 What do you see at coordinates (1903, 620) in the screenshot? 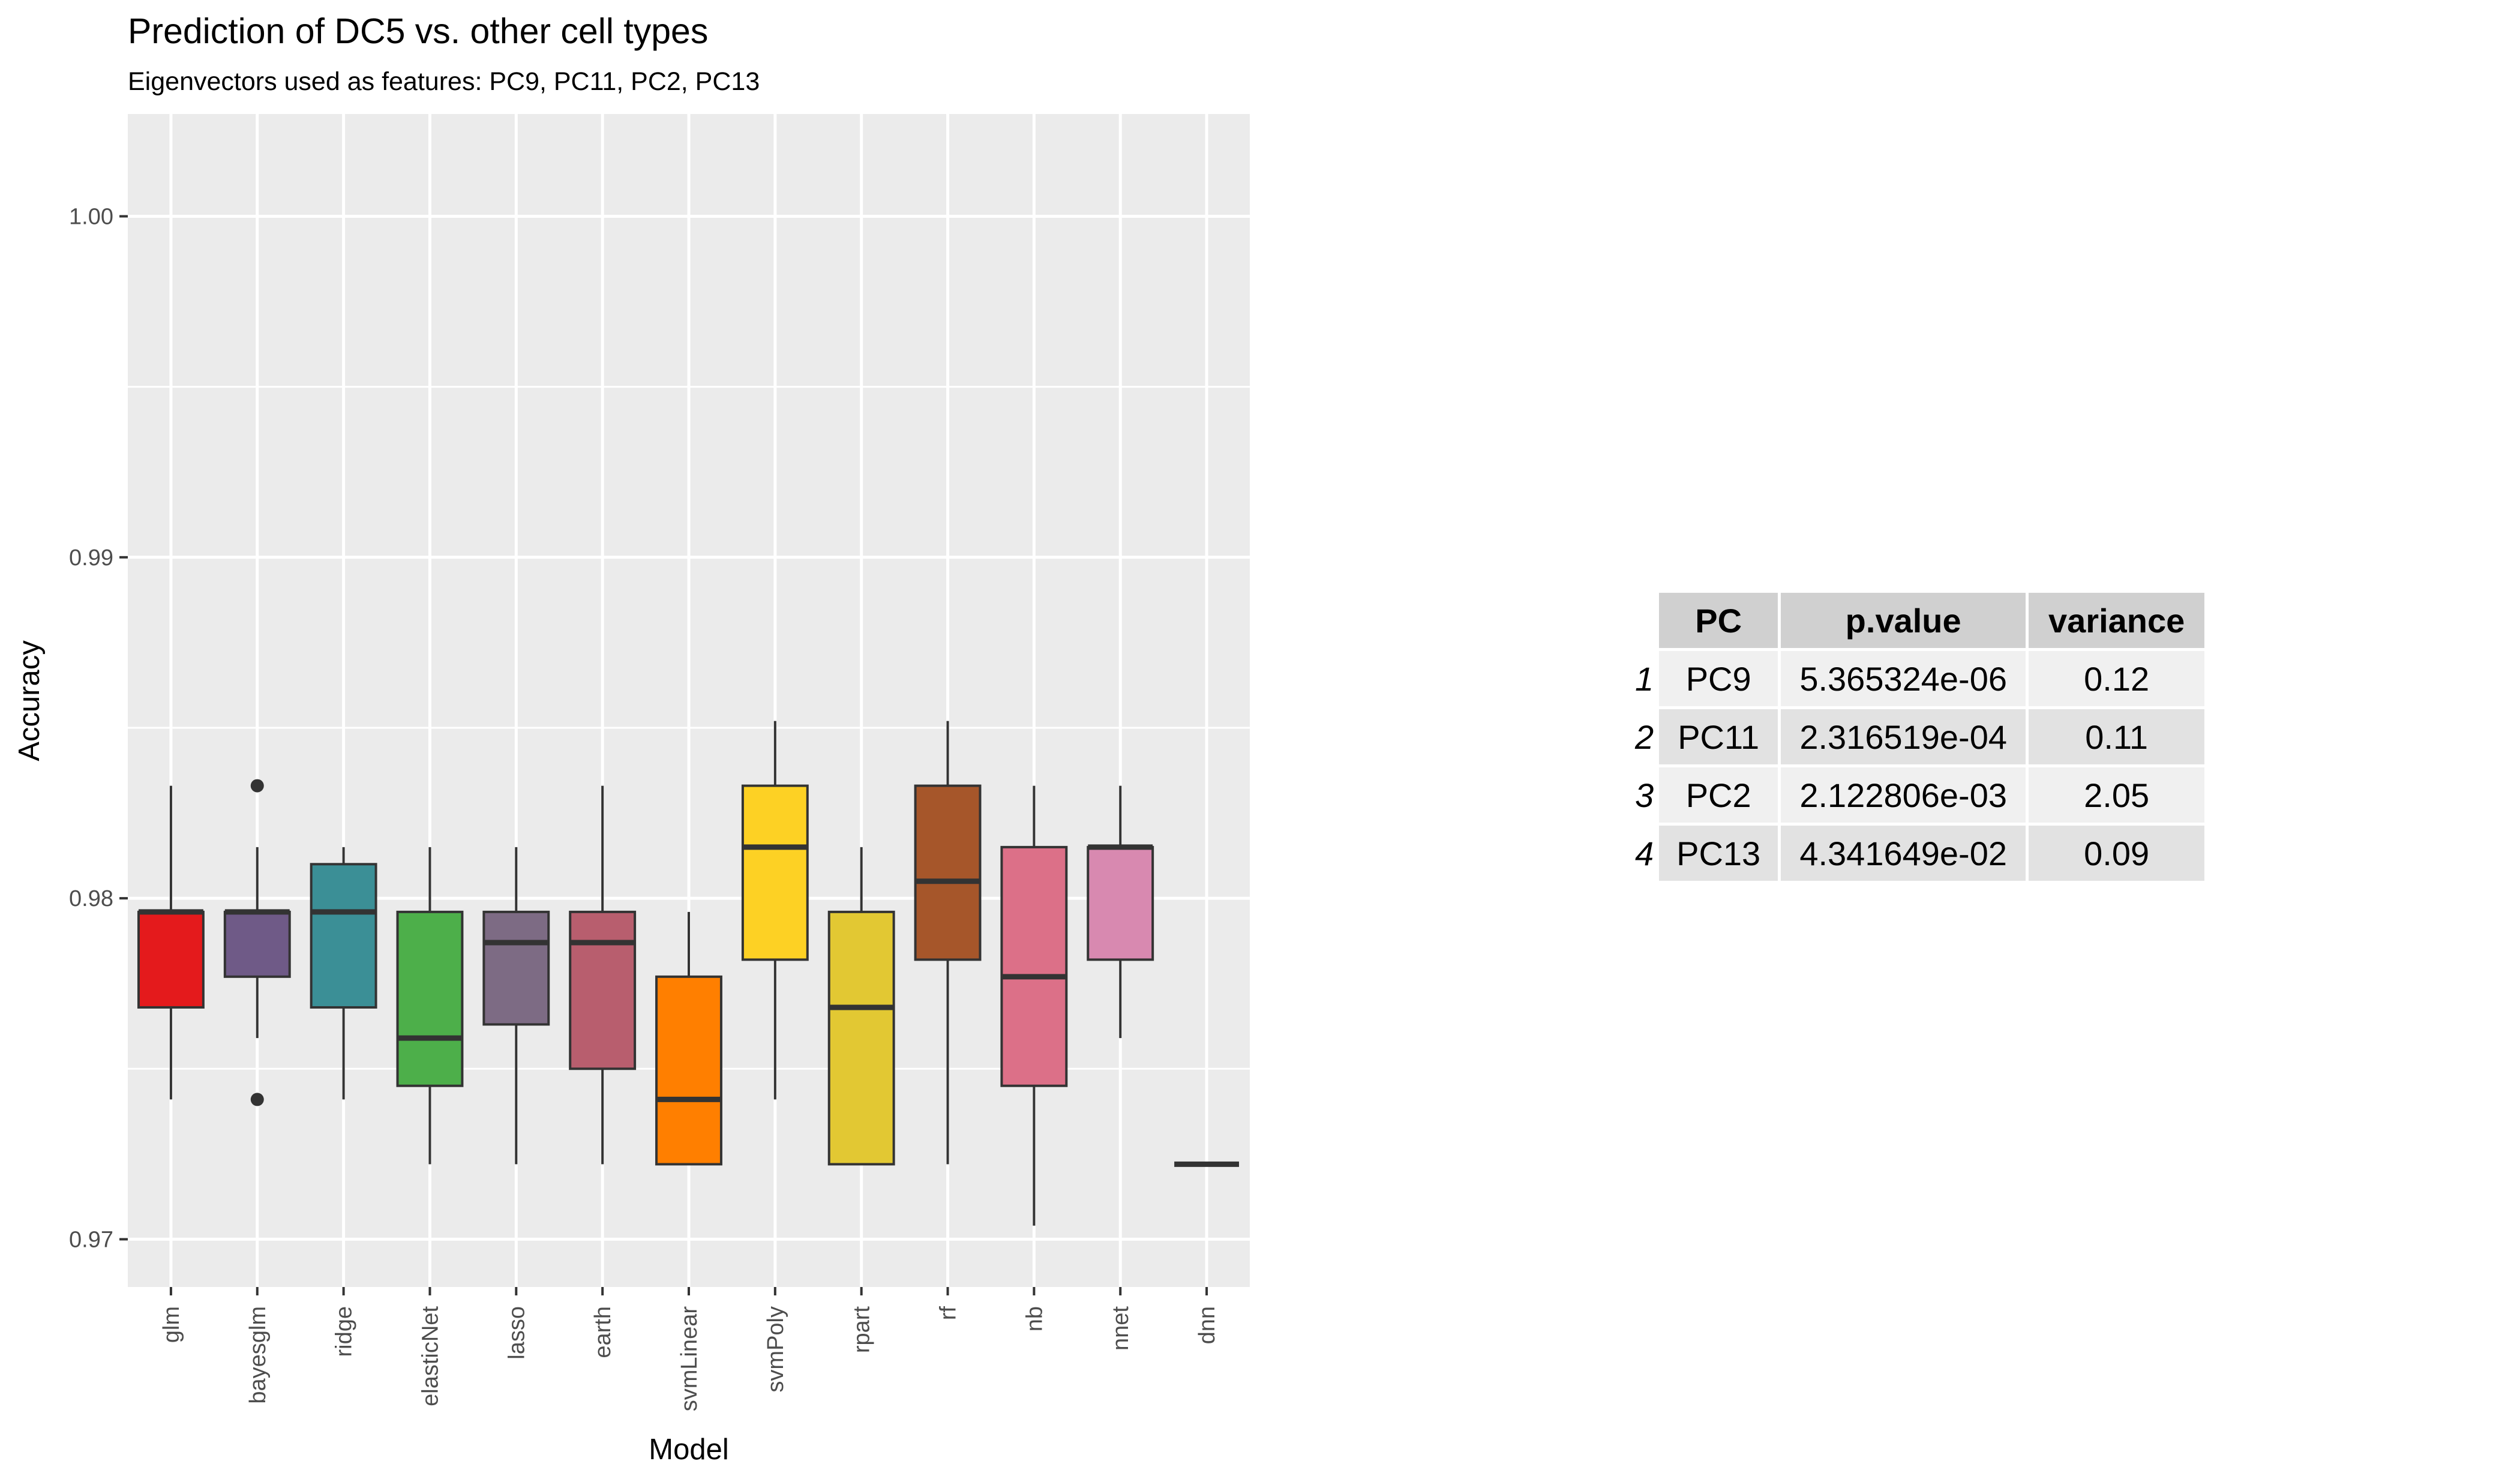
I see `header-pvalue: p.value` at bounding box center [1903, 620].